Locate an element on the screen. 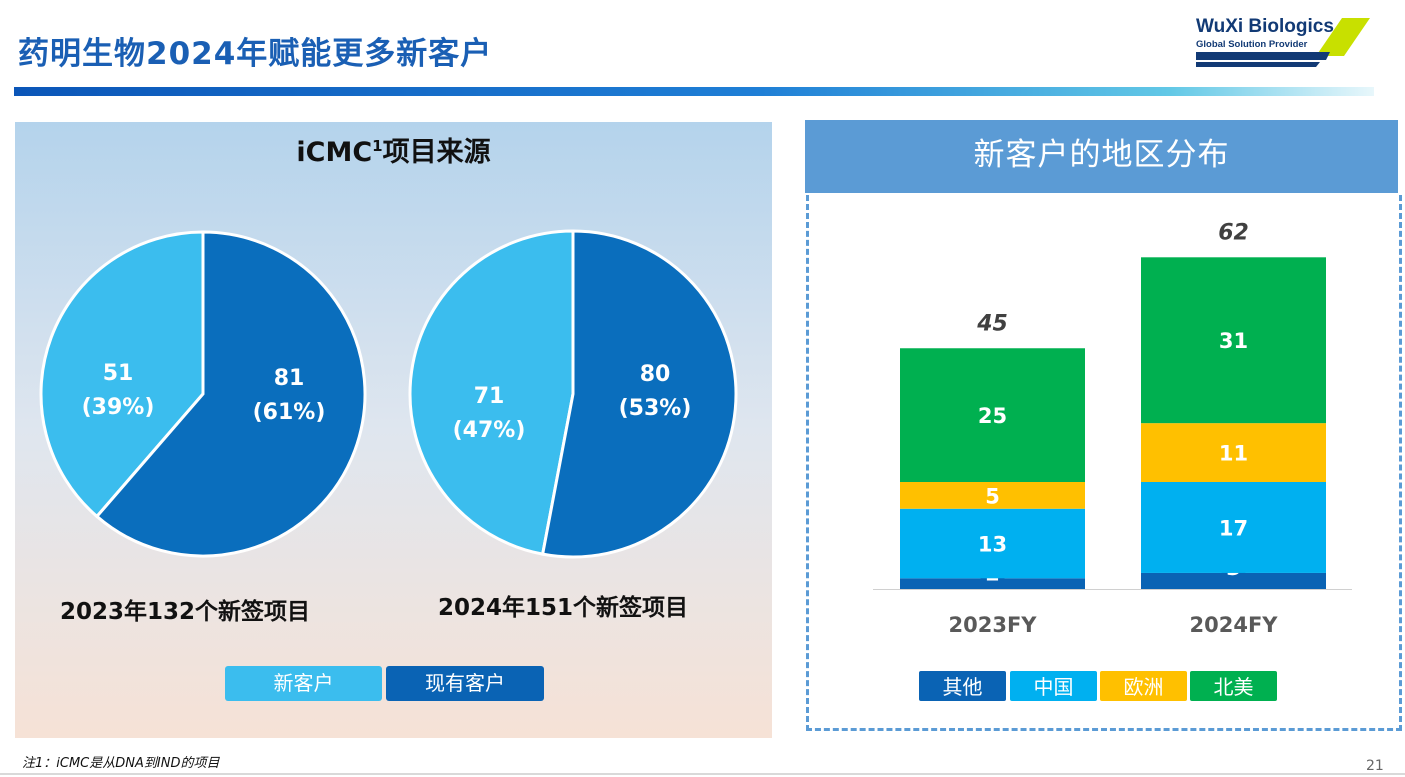  bar-total-label: 62 is located at coordinates (1233, 232).